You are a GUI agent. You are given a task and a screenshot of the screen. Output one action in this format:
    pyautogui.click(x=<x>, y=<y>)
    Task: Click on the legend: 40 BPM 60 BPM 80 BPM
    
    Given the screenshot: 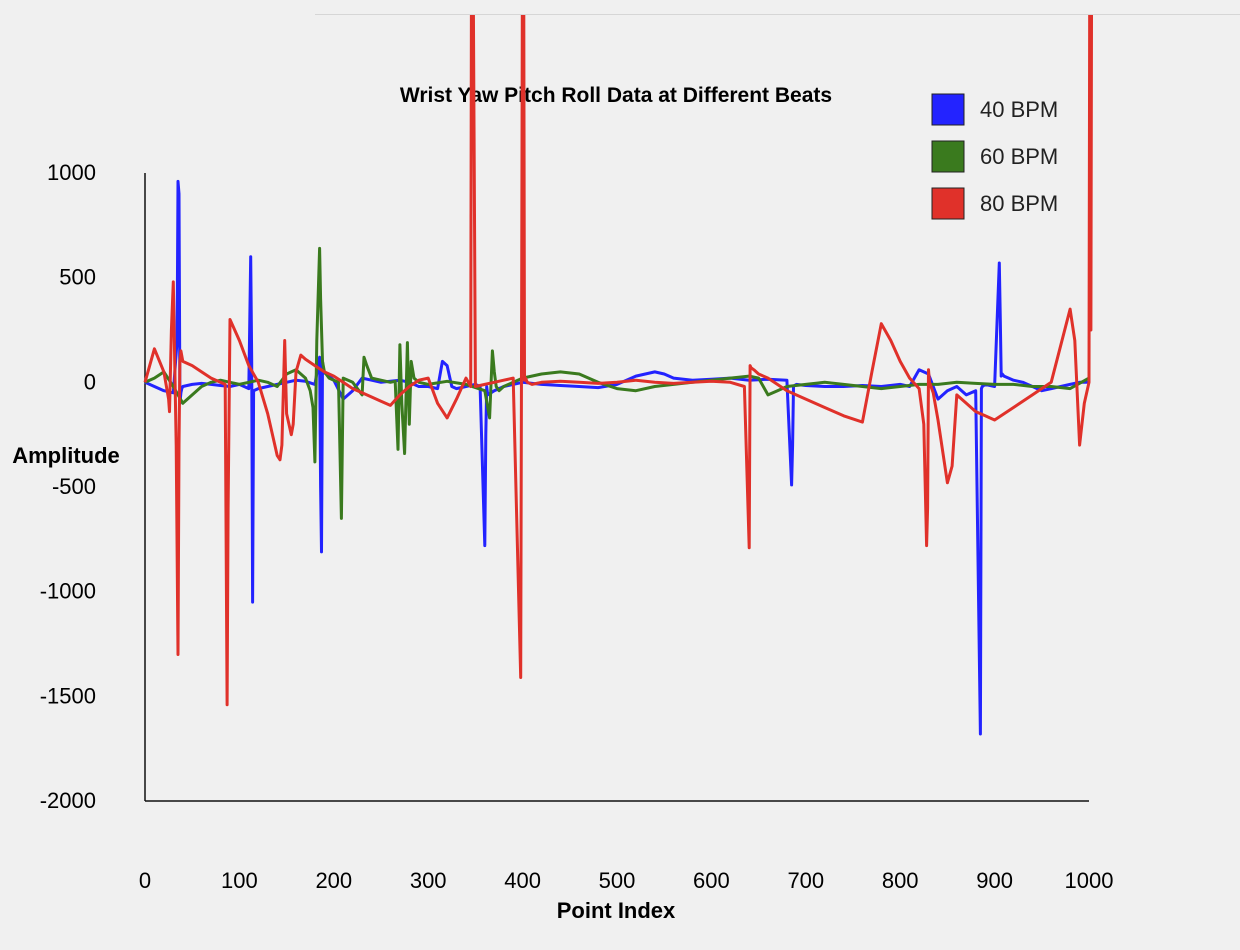 What is the action you would take?
    pyautogui.click(x=994, y=156)
    